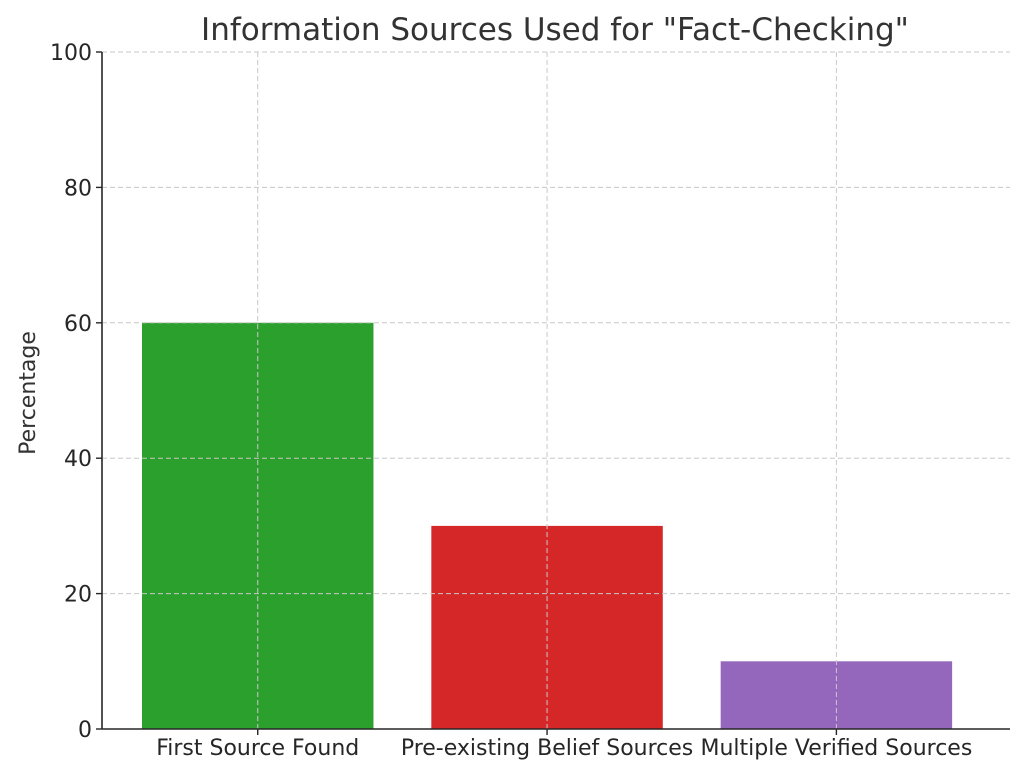 This screenshot has width=1024, height=775. I want to click on x-tick-label: Pre-existing Belief Sources, so click(547, 748).